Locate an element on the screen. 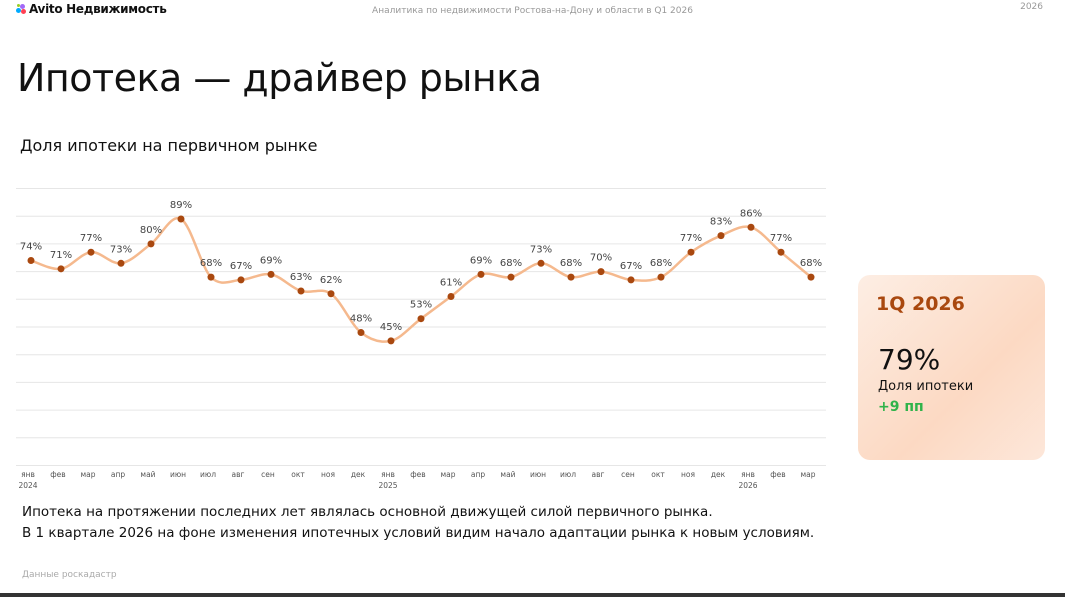 The width and height of the screenshot is (1065, 597). kpi-value: 79% is located at coordinates (909, 359).